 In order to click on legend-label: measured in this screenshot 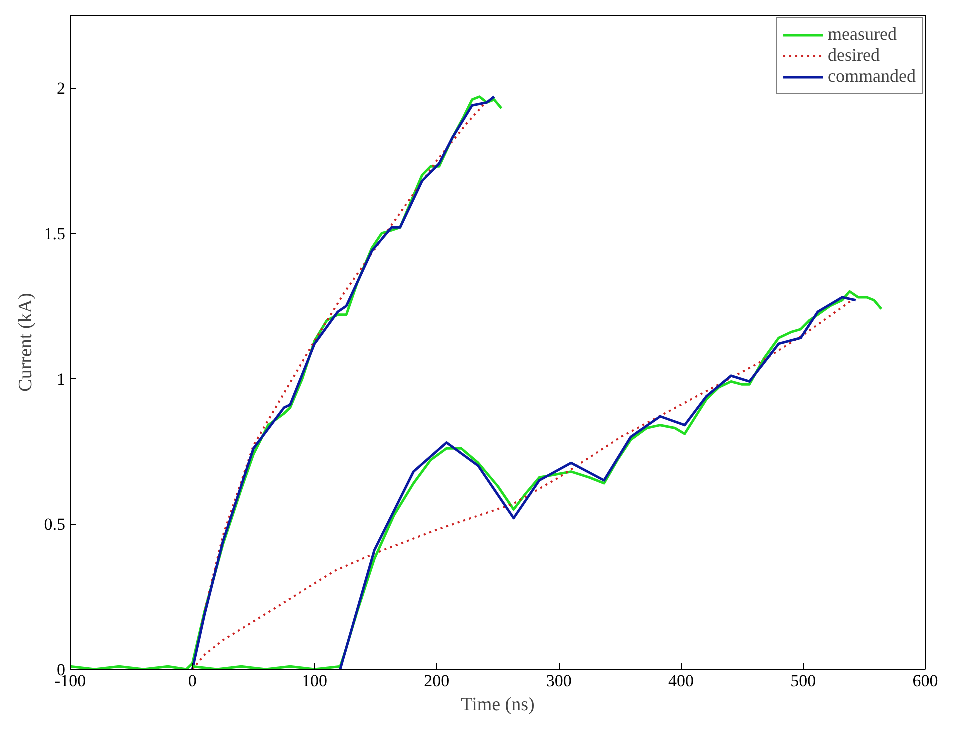, I will do `click(862, 34)`.